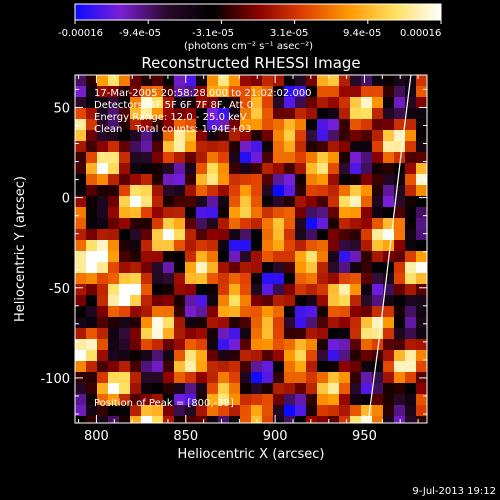  I want to click on colorbar-tick-label-1: -9.4e-05, so click(140, 33).